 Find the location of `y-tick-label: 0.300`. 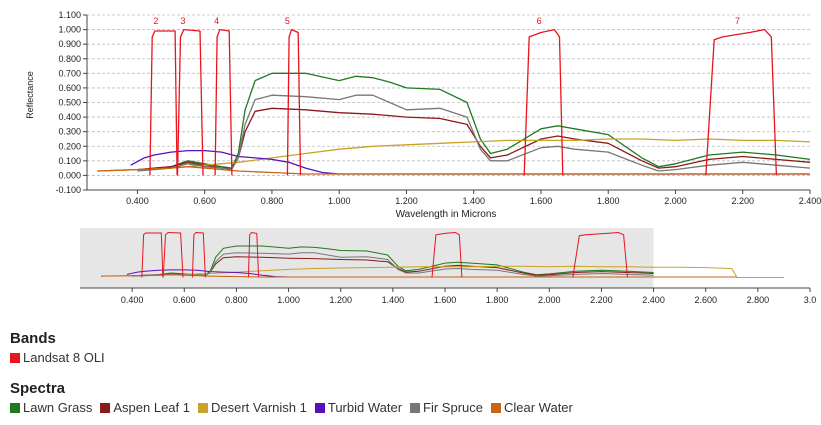

y-tick-label: 0.300 is located at coordinates (69, 132).